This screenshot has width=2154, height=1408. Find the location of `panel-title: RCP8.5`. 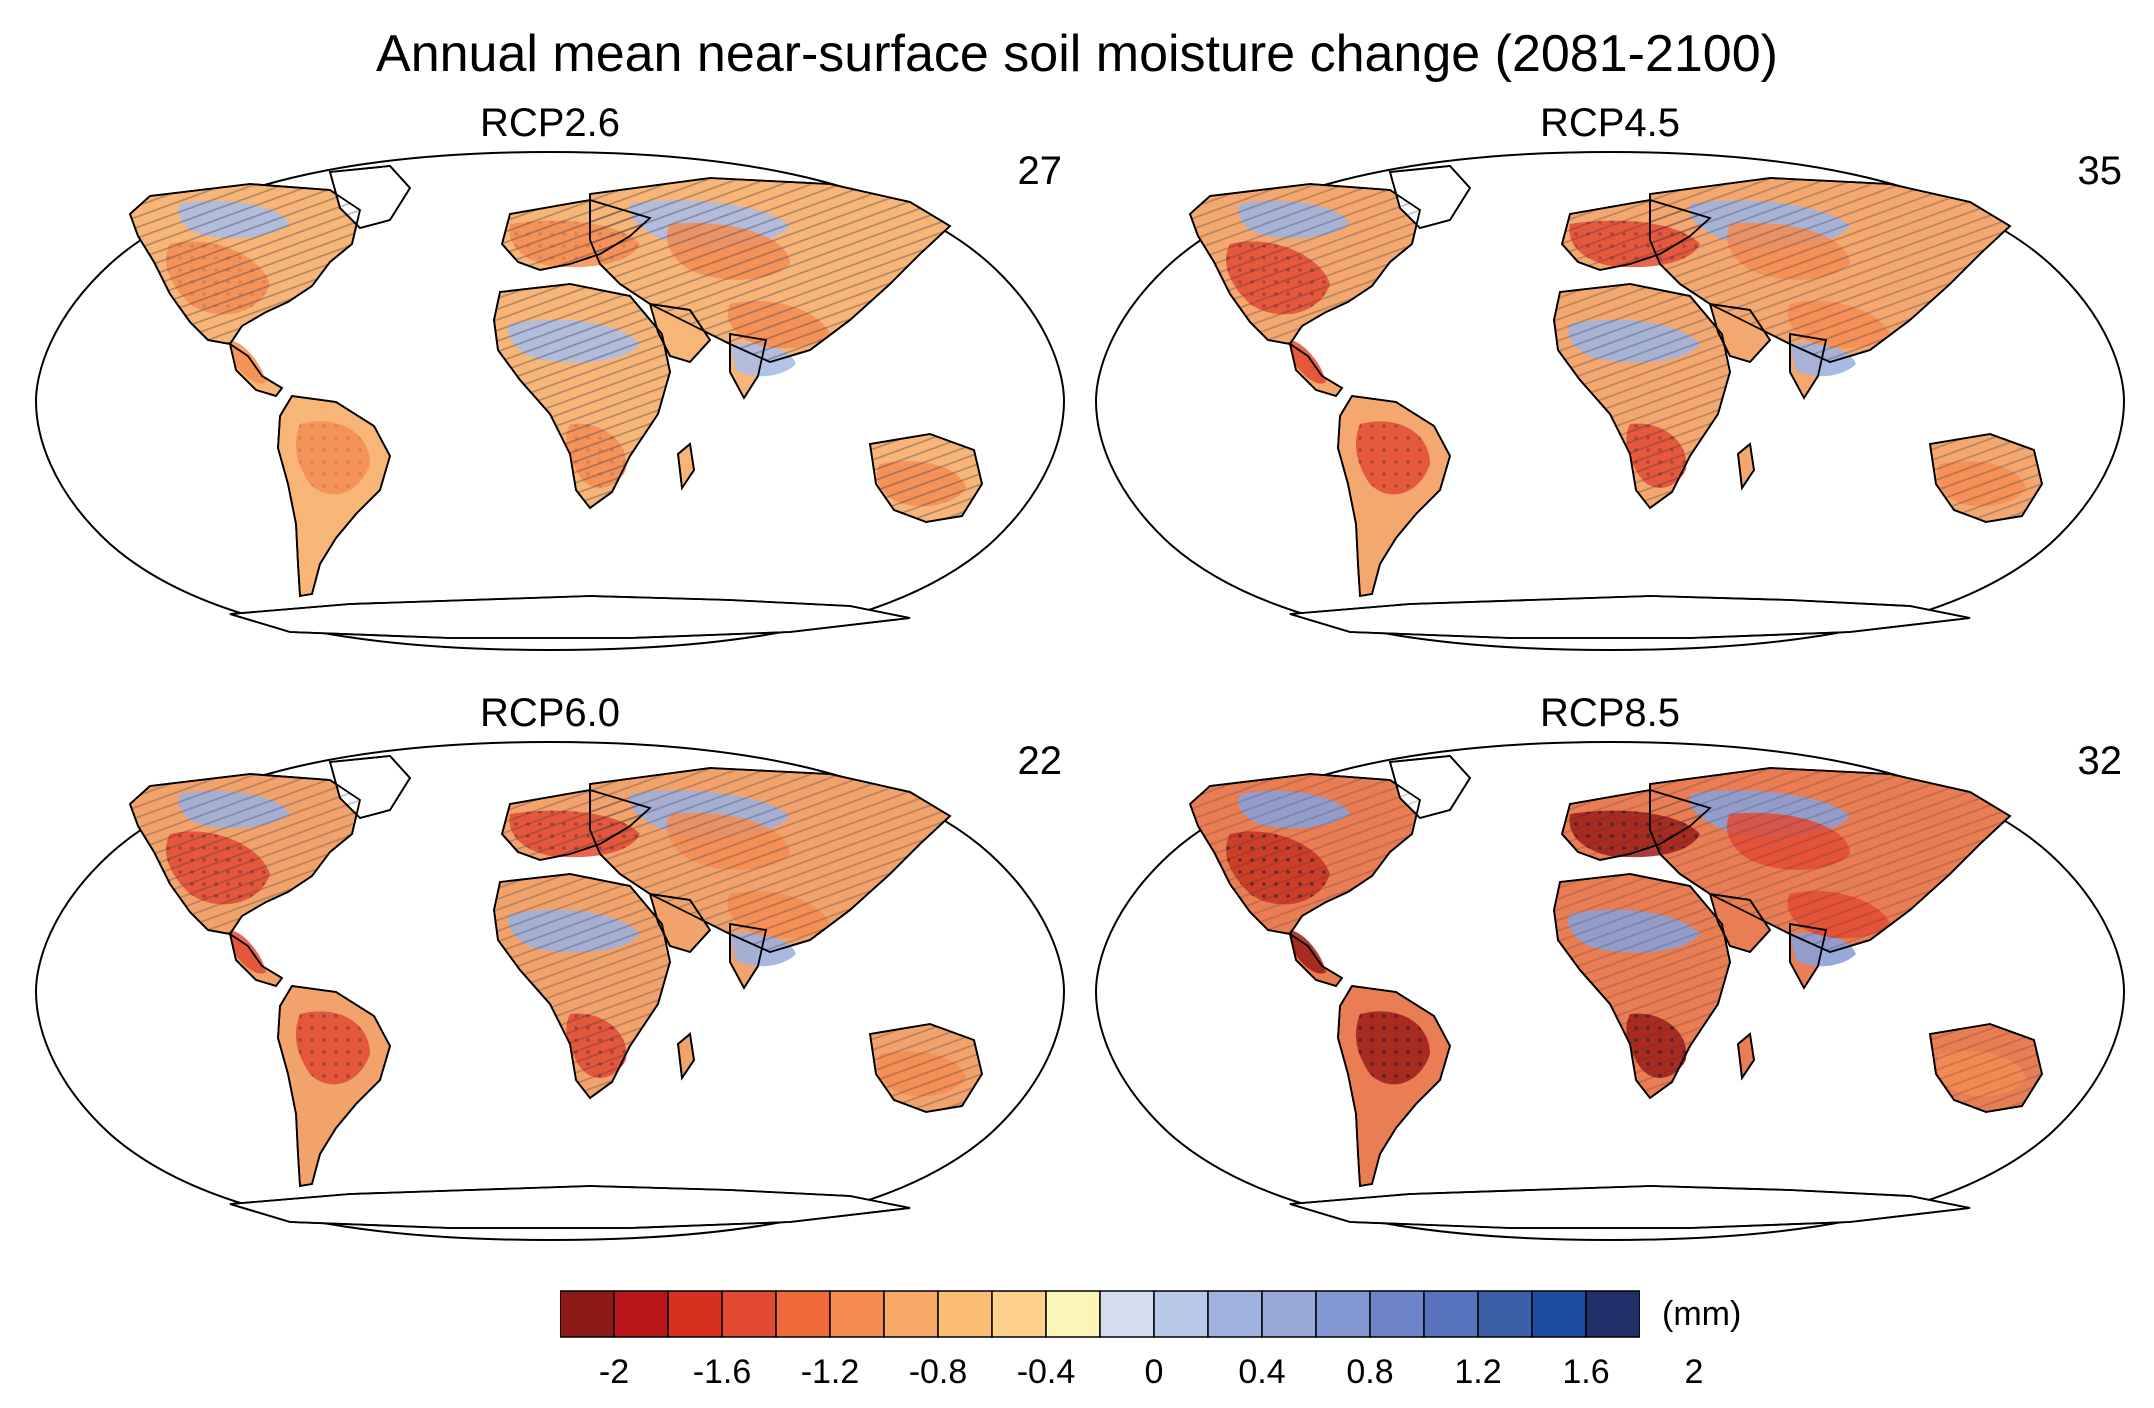

panel-title: RCP8.5 is located at coordinates (1610, 713).